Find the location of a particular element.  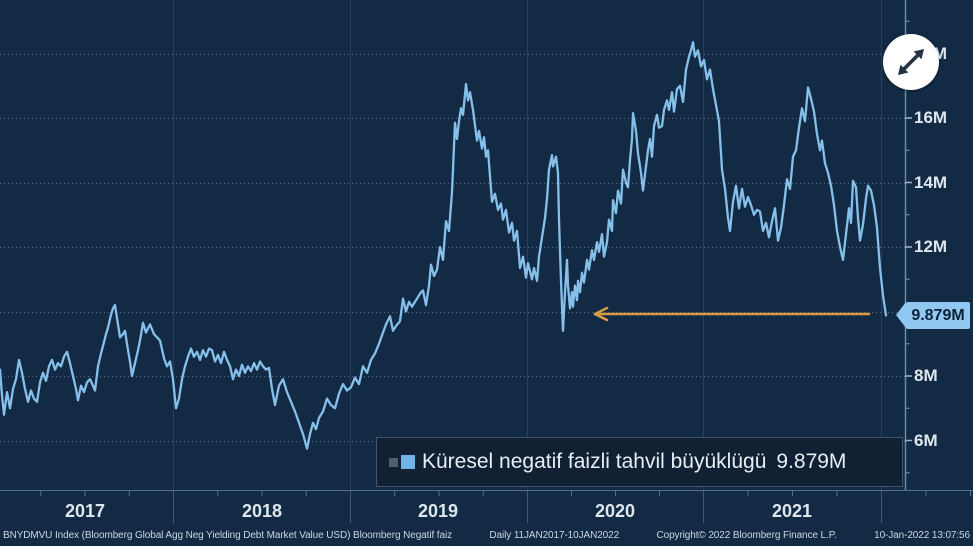

x-axis-year-label: 2019 is located at coordinates (438, 511).